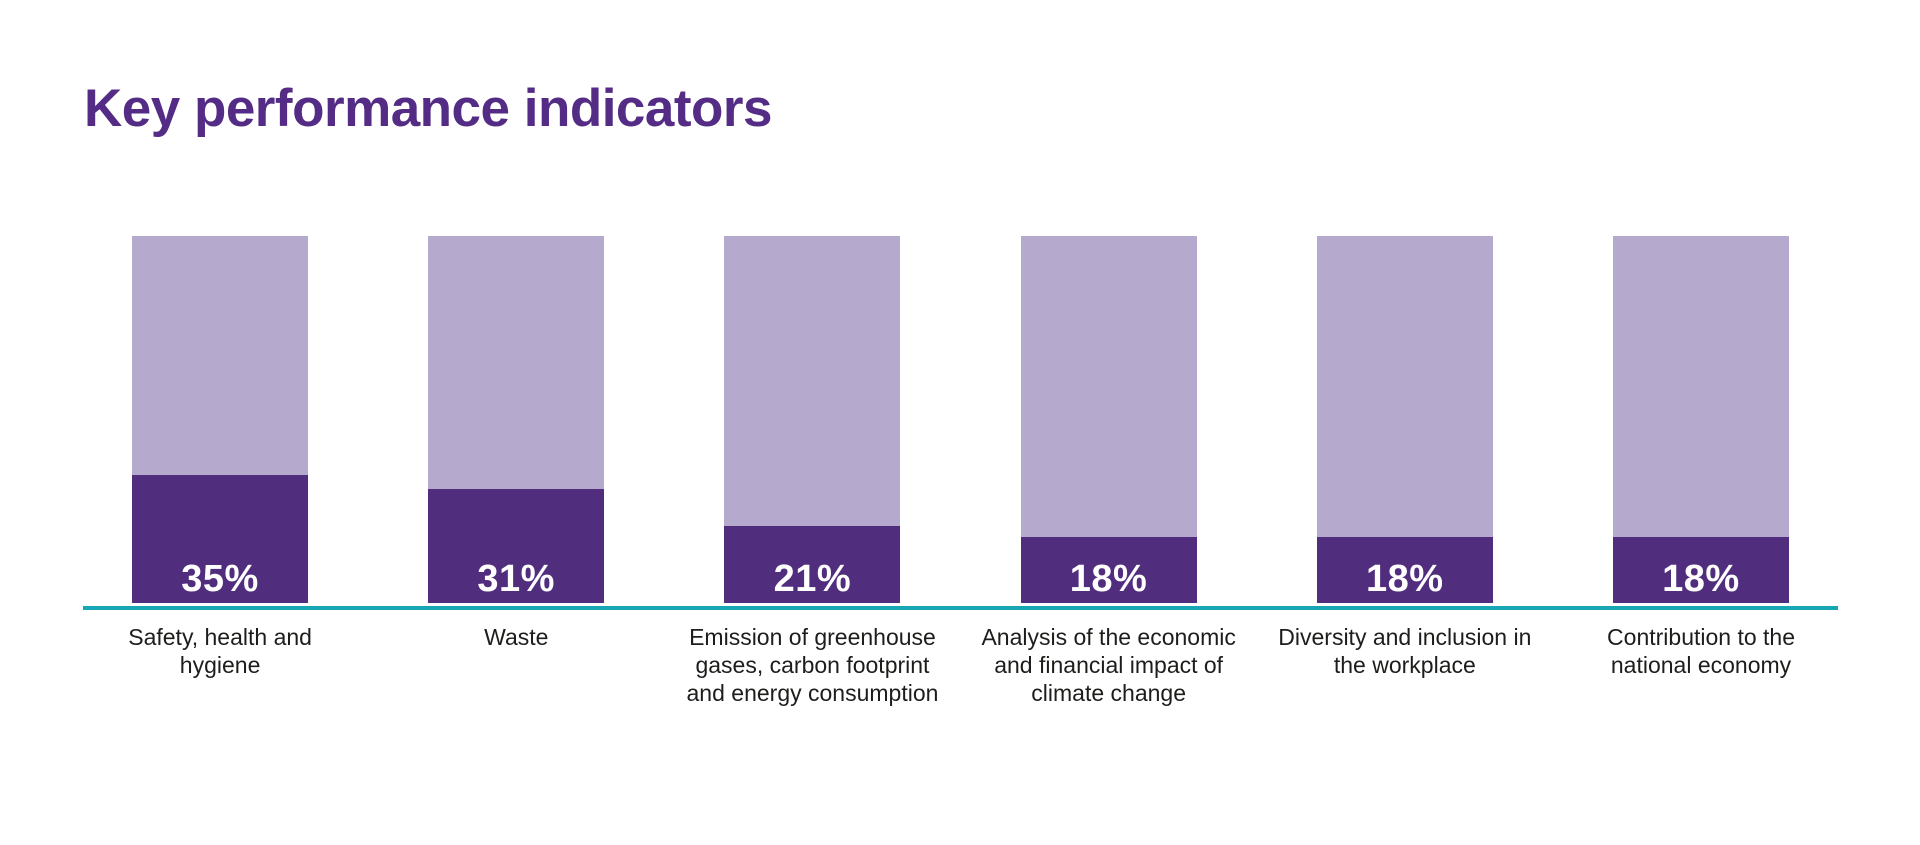  I want to click on bar-column-2: 31%, so click(516, 419).